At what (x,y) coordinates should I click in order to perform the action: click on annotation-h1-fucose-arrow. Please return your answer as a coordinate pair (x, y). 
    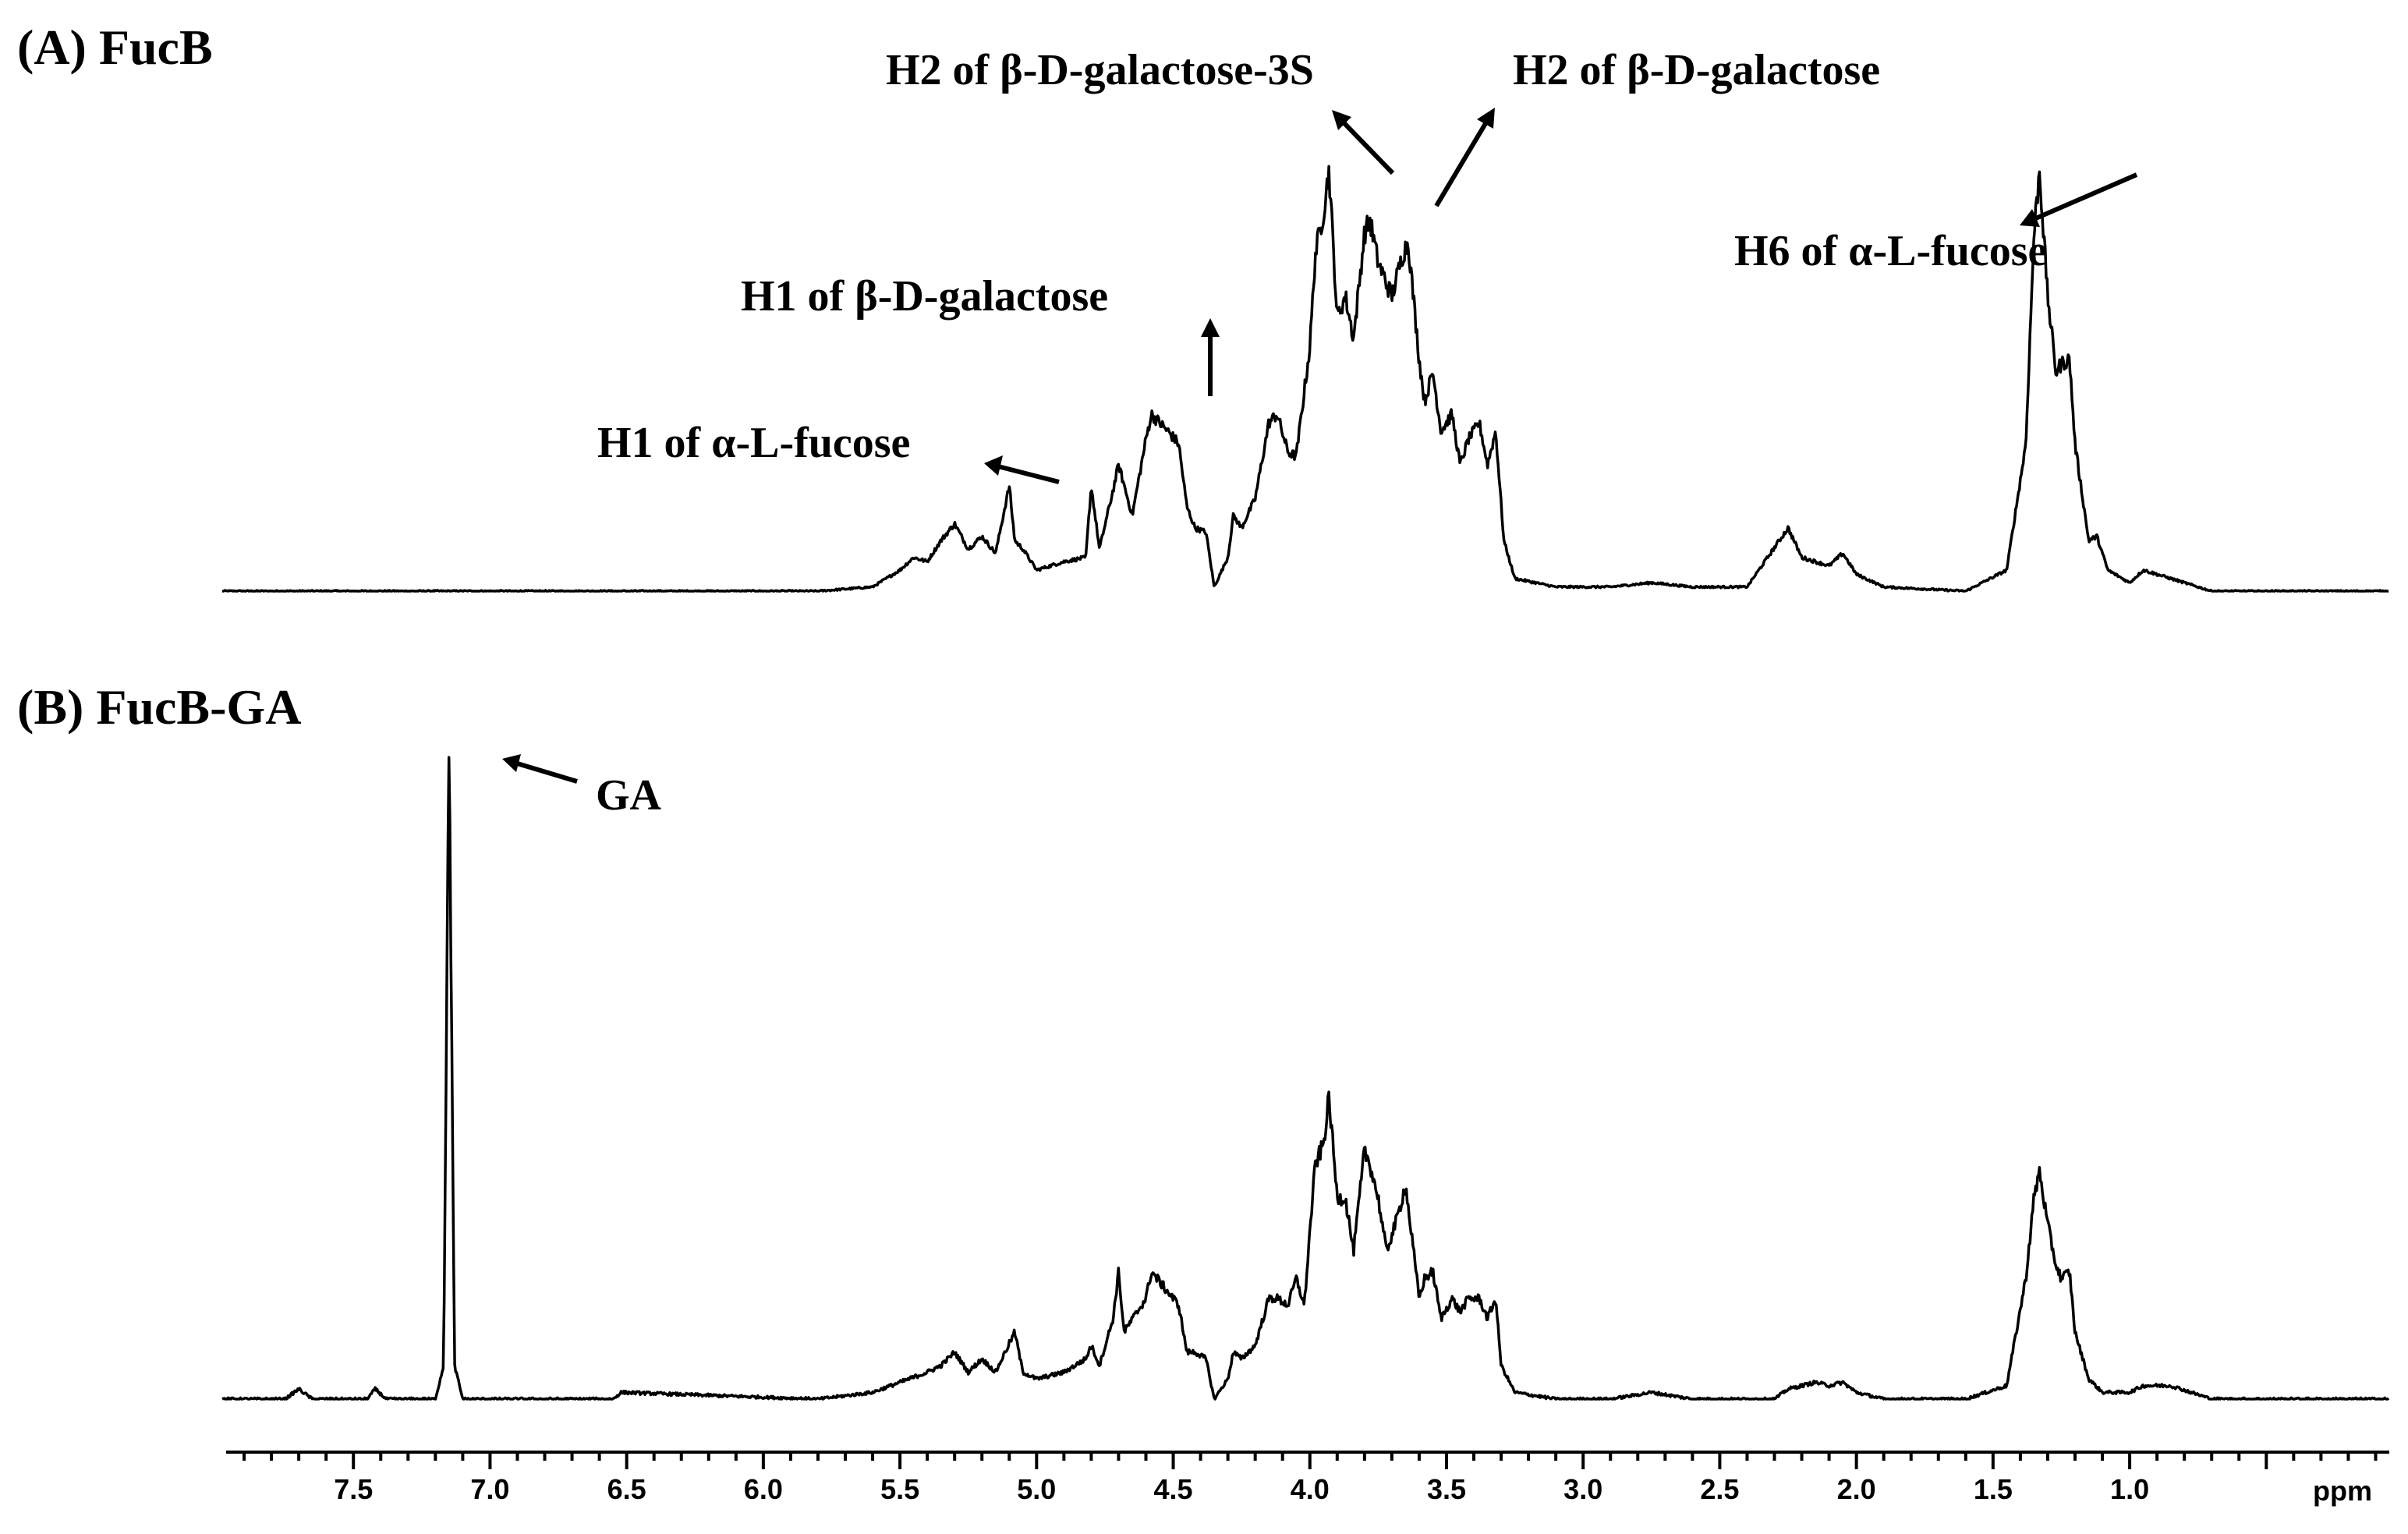
    Looking at the image, I should click on (1027, 474).